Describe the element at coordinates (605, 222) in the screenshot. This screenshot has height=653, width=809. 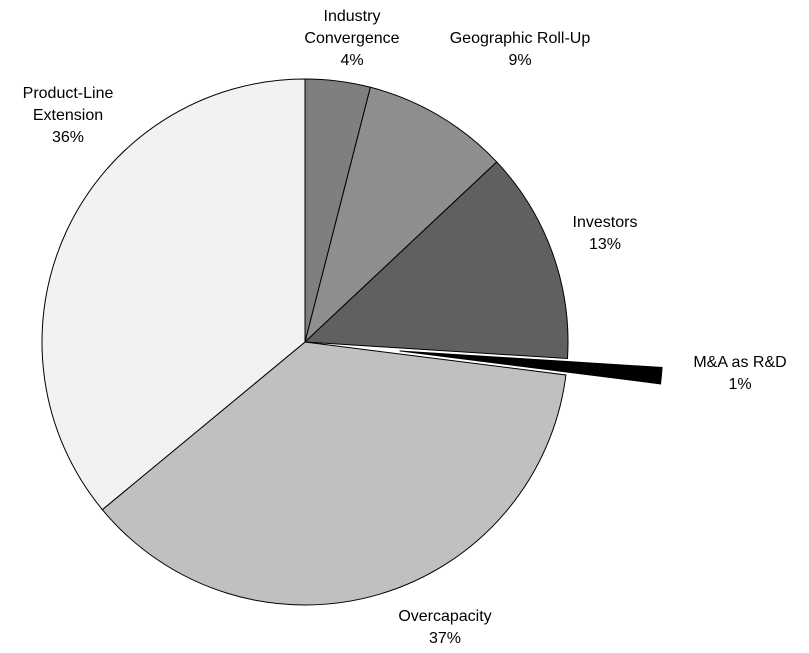
I see `category-label: Investors` at that location.